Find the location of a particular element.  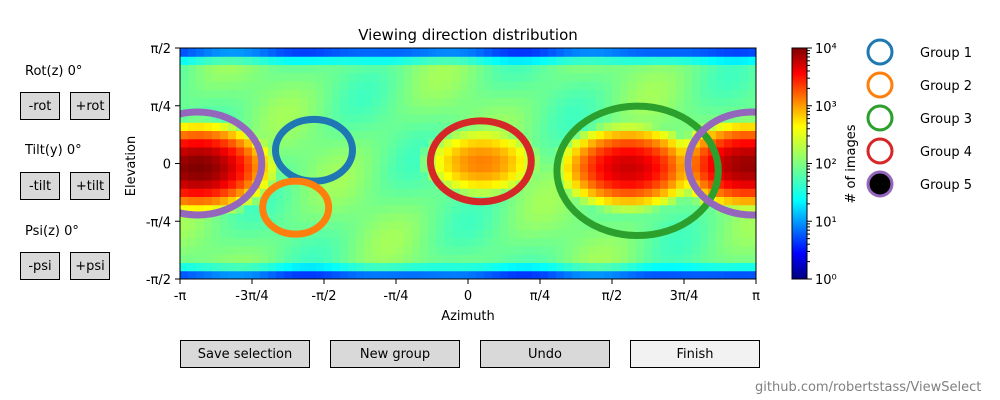

tilt-plus-button: +tilt is located at coordinates (90, 186).